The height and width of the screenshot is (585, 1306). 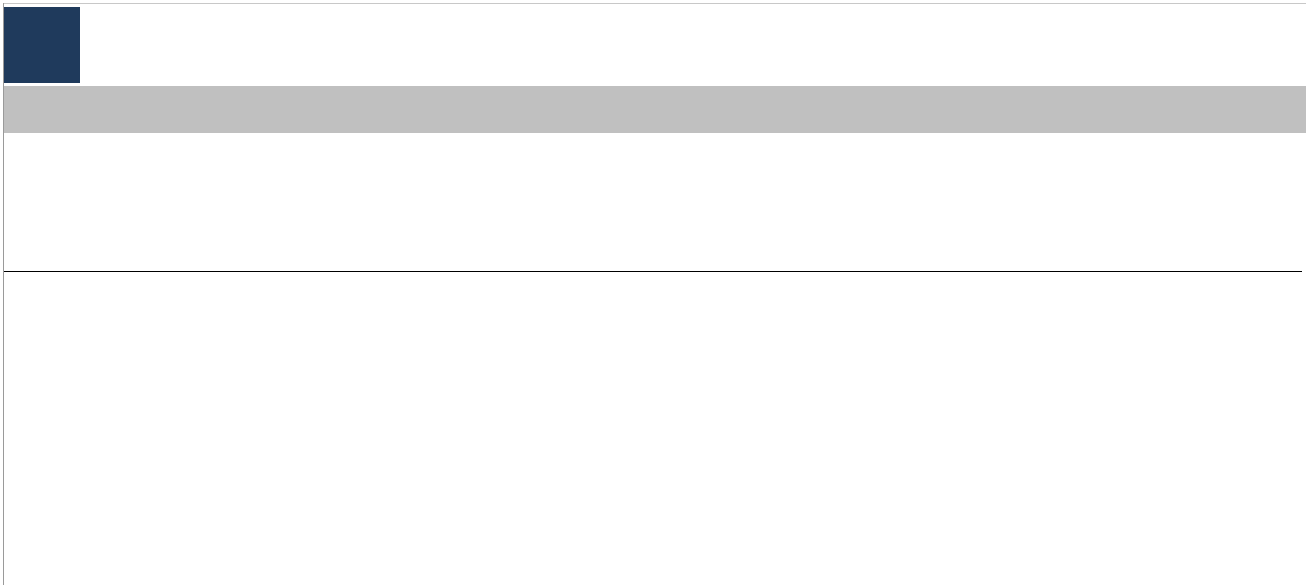 What do you see at coordinates (653, 271) in the screenshot?
I see `header-rule` at bounding box center [653, 271].